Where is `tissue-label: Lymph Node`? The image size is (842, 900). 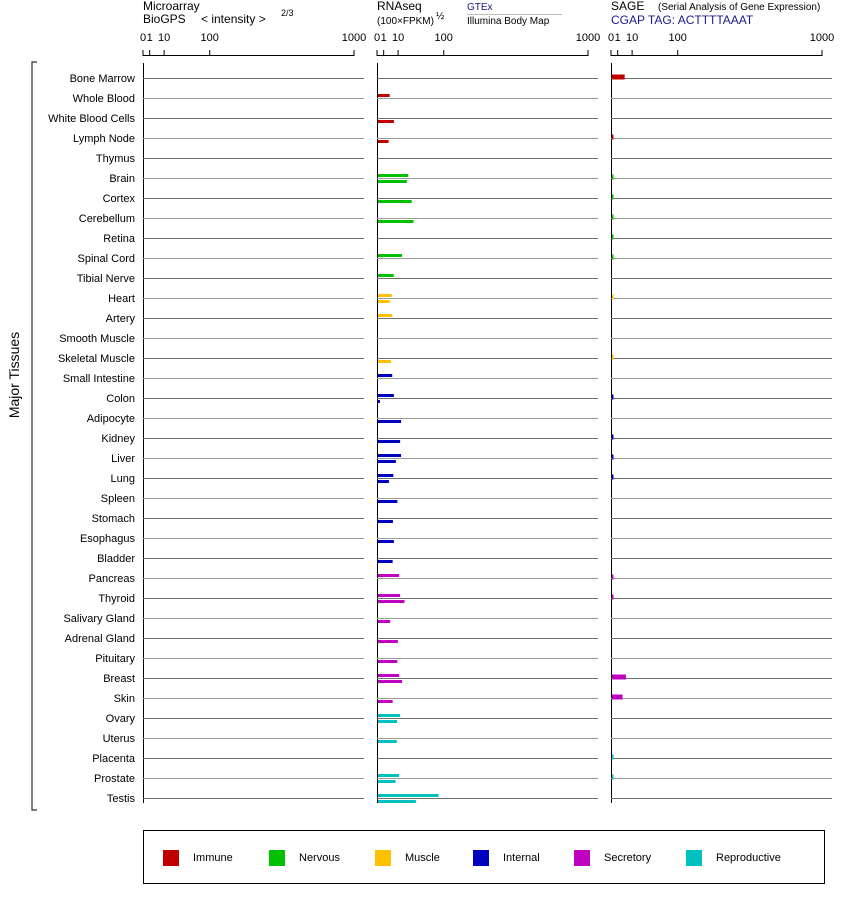
tissue-label: Lymph Node is located at coordinates (104, 139).